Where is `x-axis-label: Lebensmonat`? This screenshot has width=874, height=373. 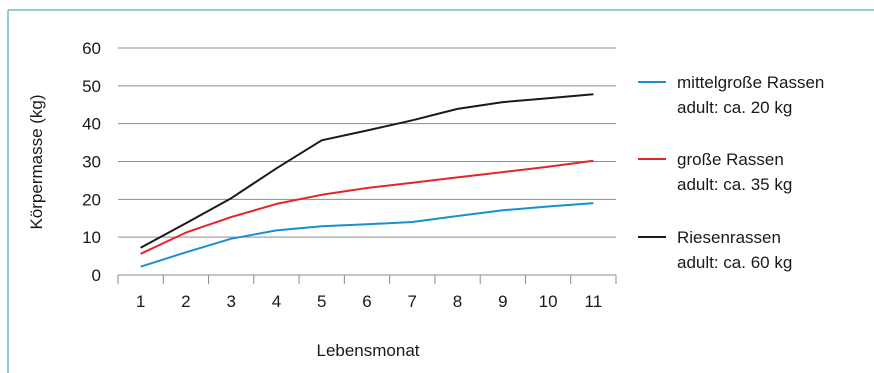 x-axis-label: Lebensmonat is located at coordinates (367, 350).